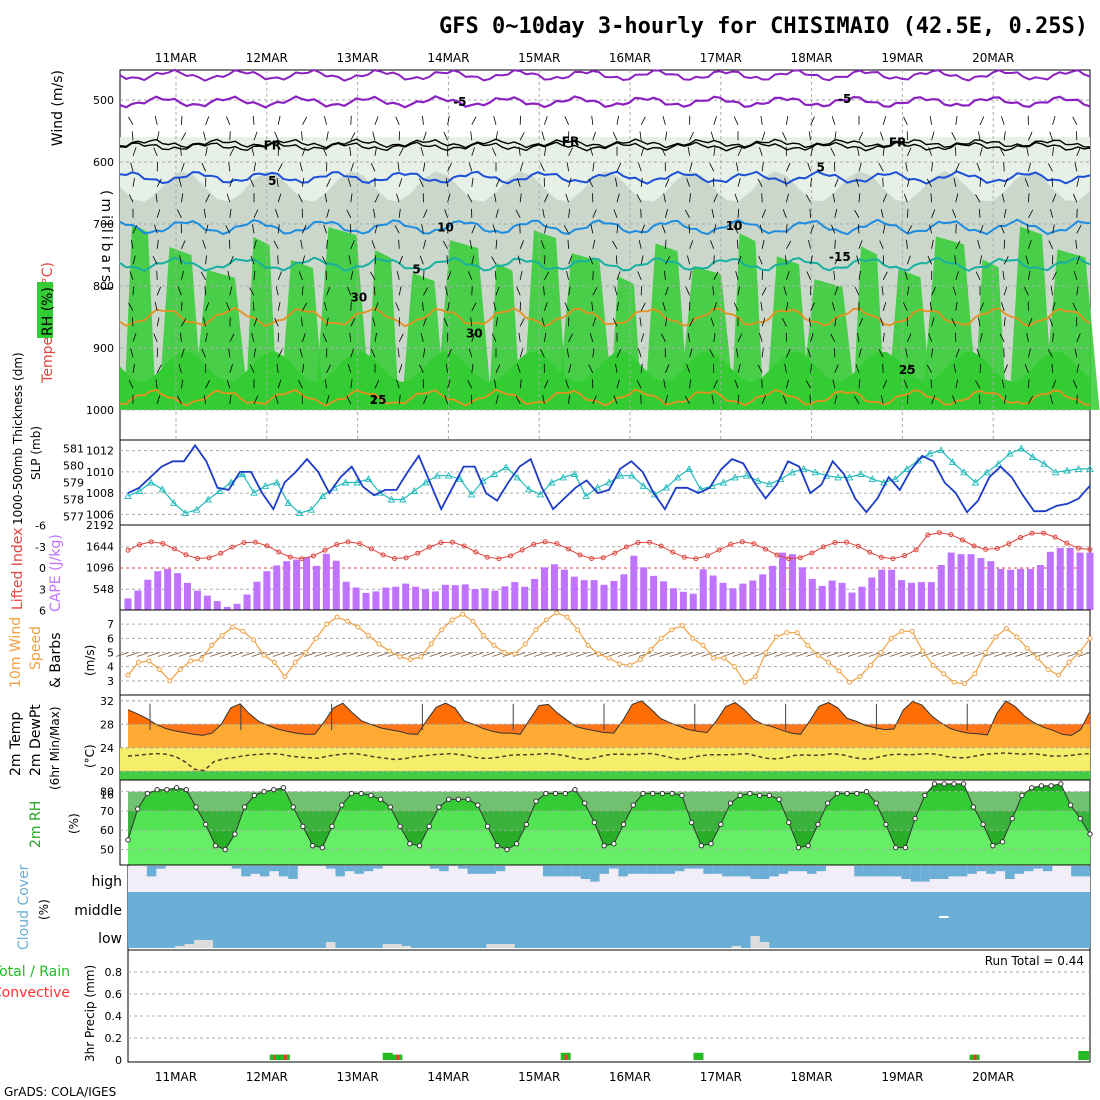 The width and height of the screenshot is (1100, 1100). I want to click on slp-tick: 1012, so click(100, 451).